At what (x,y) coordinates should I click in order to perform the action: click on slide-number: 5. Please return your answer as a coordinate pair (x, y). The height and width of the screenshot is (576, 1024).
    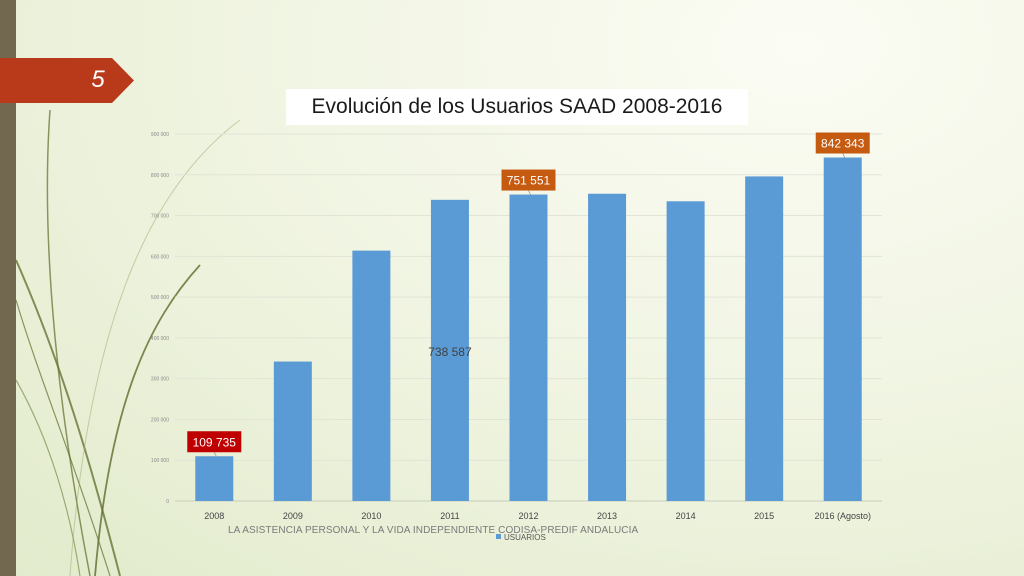
    Looking at the image, I should click on (98, 79).